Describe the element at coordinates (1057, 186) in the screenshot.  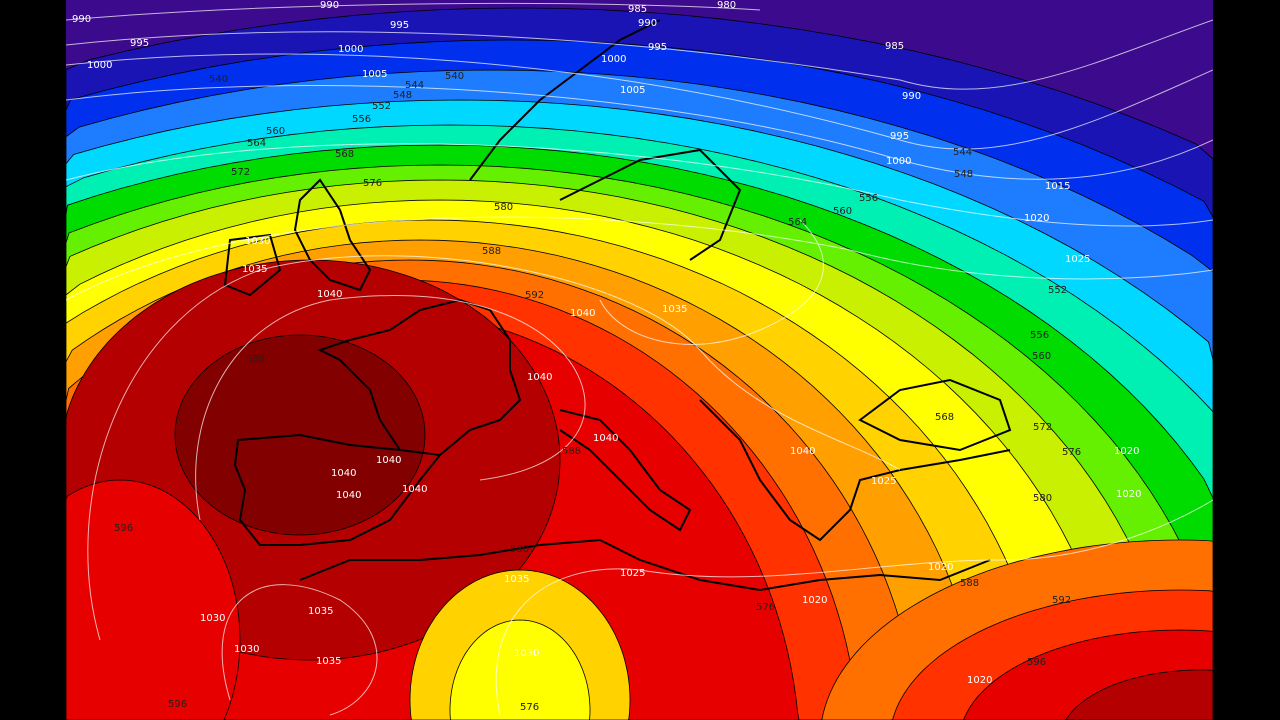
I see `contour-label: 1015` at that location.